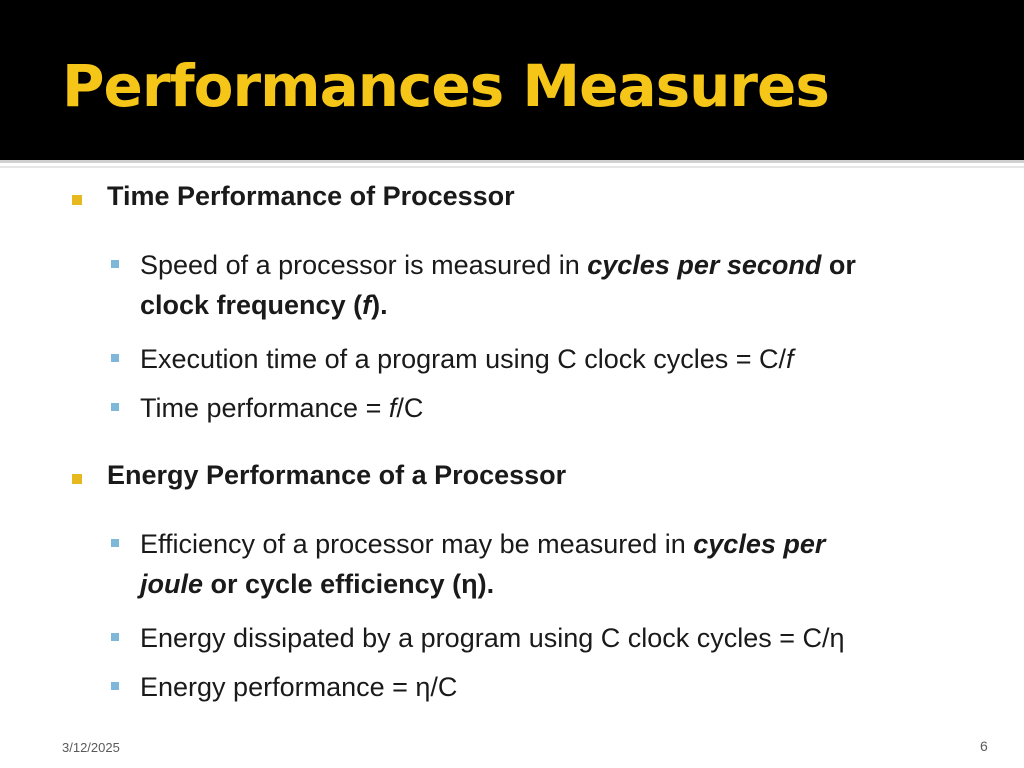 The width and height of the screenshot is (1024, 768). Describe the element at coordinates (91, 747) in the screenshot. I see `footer-date: 3/12/2025` at that location.